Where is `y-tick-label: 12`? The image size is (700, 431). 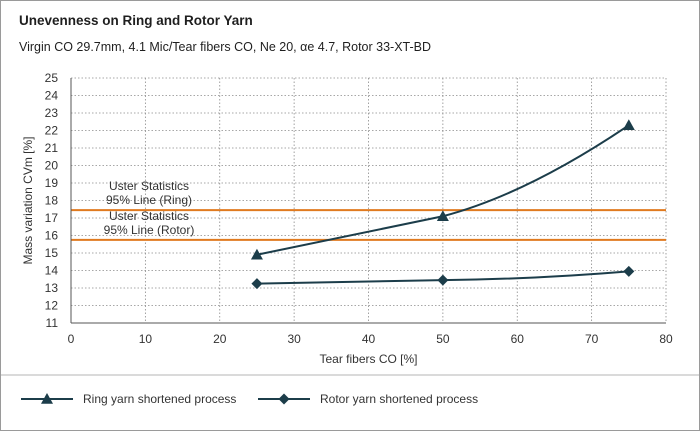
y-tick-label: 12 is located at coordinates (52, 306).